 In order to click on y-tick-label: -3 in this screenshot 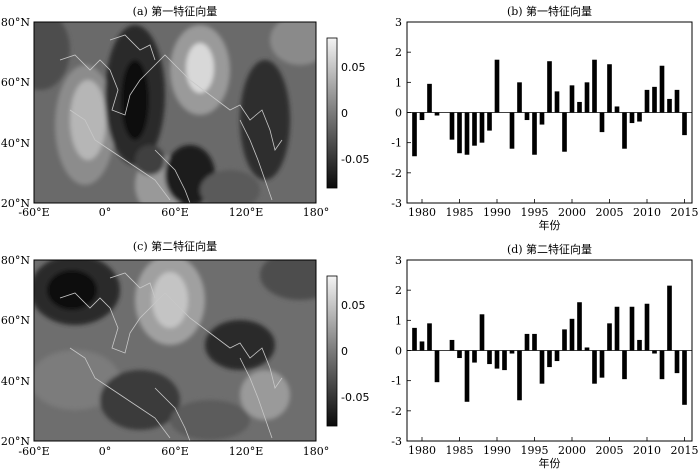, I will do `click(396, 203)`.